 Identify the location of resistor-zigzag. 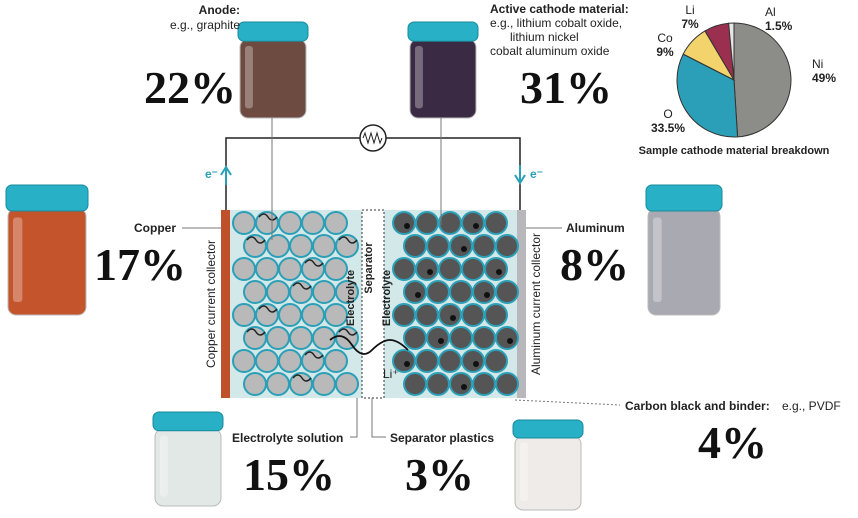
(372, 138).